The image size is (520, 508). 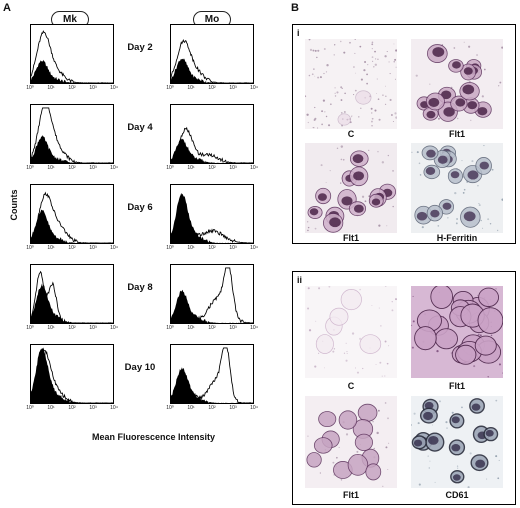 What do you see at coordinates (14, 205) in the screenshot?
I see `y-axis-label: Counts` at bounding box center [14, 205].